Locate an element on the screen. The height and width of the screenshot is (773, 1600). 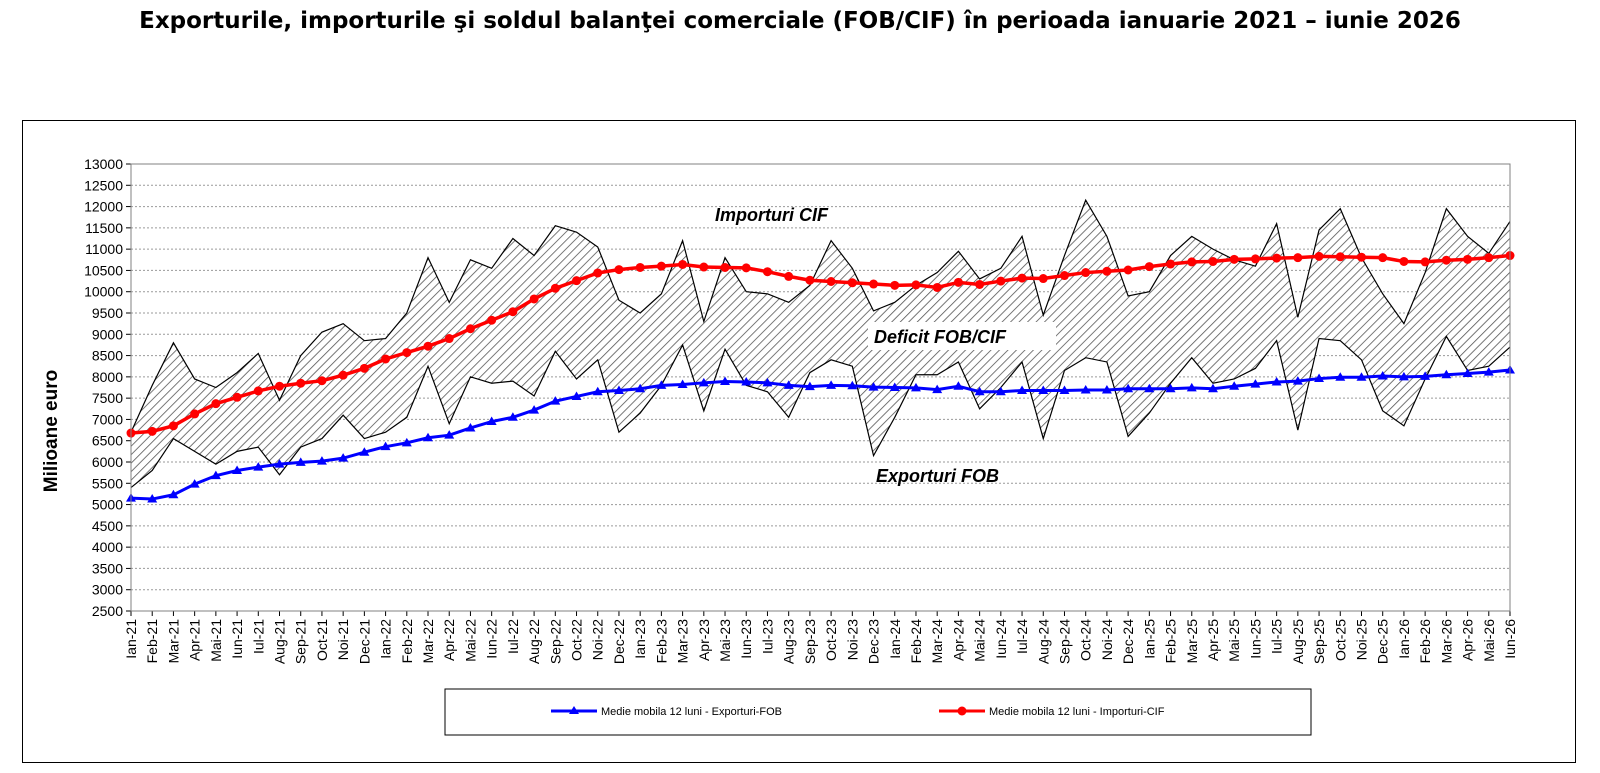
x-tick-label-30: Iul-23 is located at coordinates (767, 636).